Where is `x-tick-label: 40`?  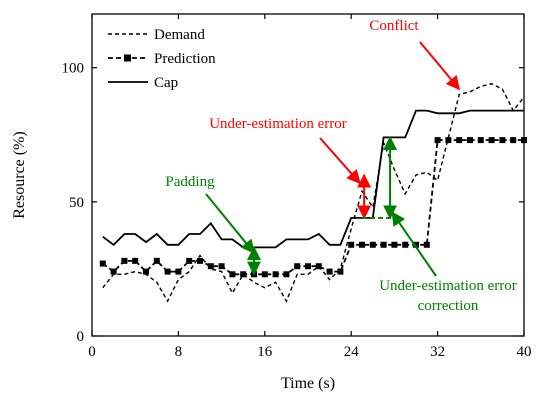
x-tick-label: 40 is located at coordinates (524, 352).